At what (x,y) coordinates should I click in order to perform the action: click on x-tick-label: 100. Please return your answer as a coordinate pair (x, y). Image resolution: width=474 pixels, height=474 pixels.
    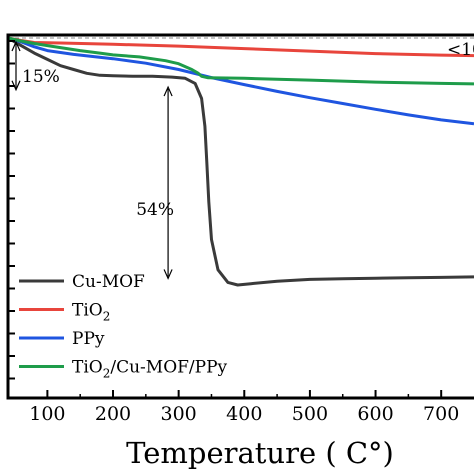
    Looking at the image, I should click on (47, 414).